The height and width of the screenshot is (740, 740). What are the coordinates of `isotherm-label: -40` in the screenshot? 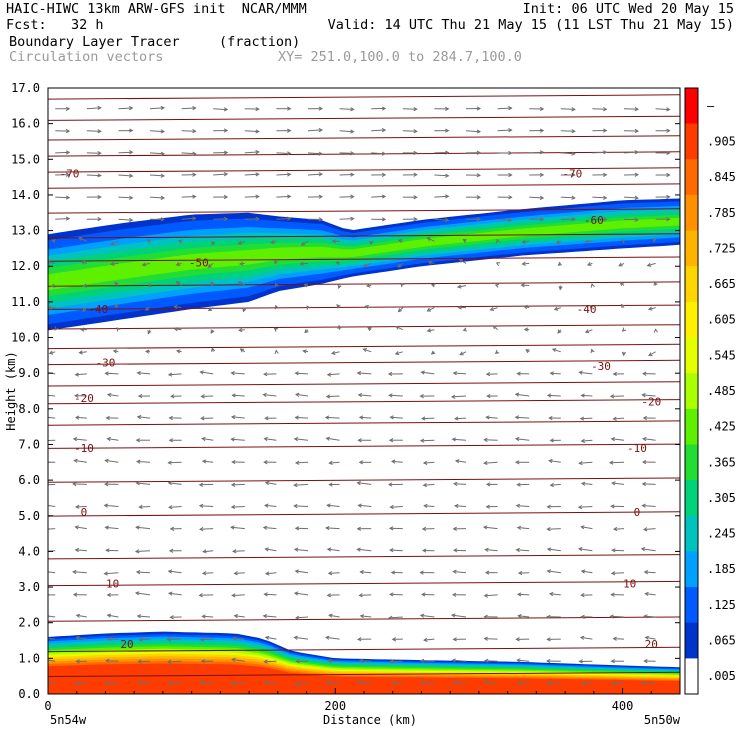 It's located at (587, 309).